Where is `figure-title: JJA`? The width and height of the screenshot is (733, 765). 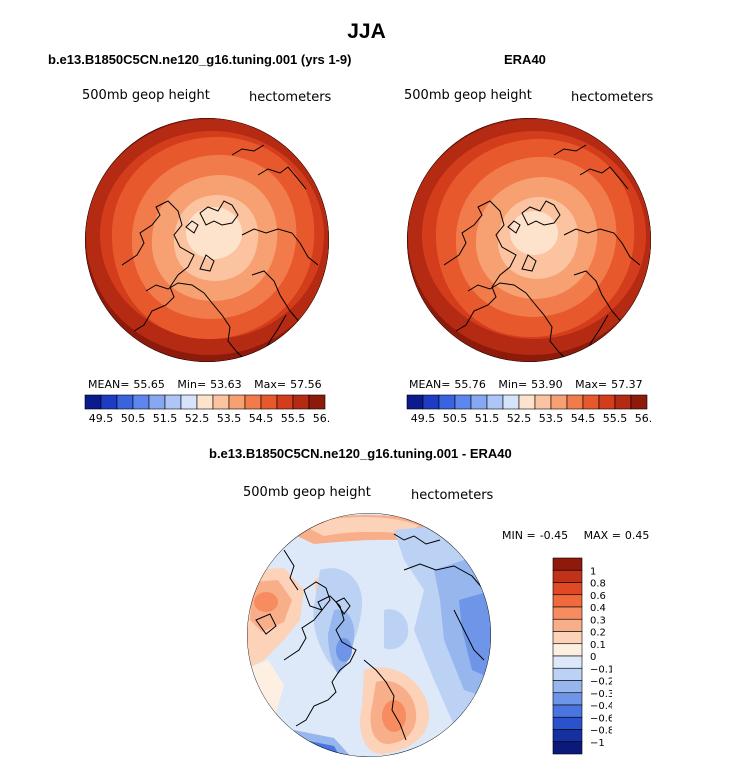 figure-title: JJA is located at coordinates (366, 31).